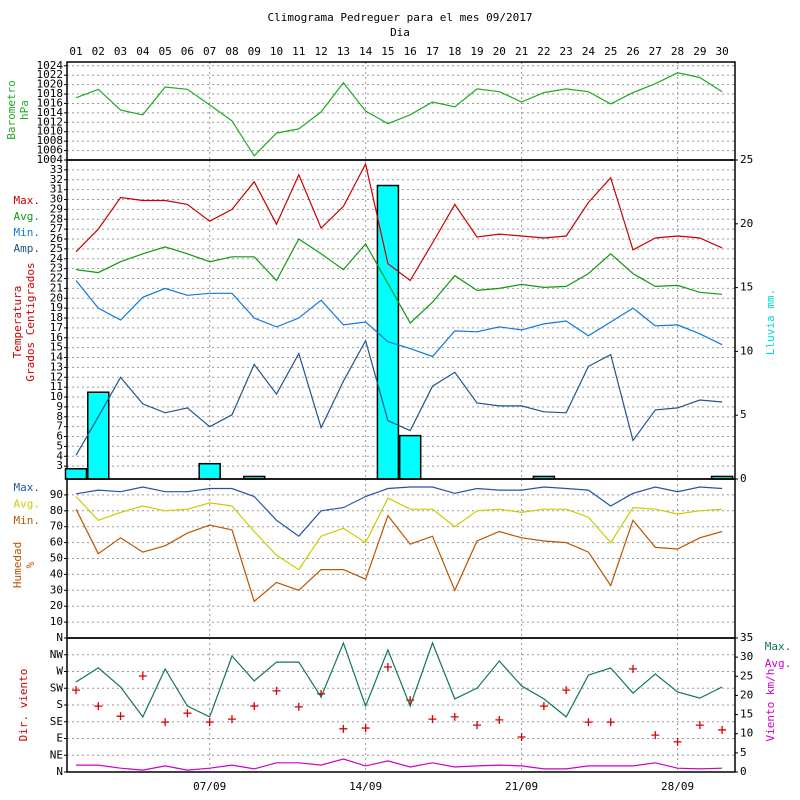 Image resolution: width=800 pixels, height=800 pixels. Describe the element at coordinates (746, 637) in the screenshot. I see `y2-tick-label: 35` at that location.